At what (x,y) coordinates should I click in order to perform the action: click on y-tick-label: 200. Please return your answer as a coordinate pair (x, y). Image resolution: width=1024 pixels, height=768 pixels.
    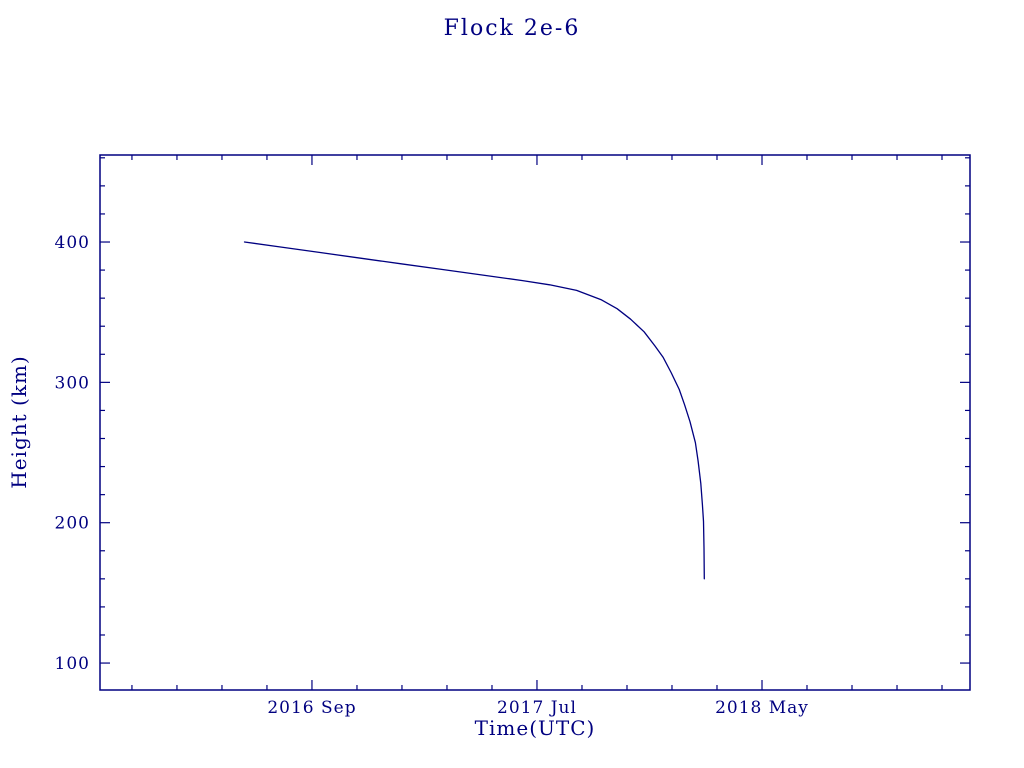
    Looking at the image, I should click on (72, 524).